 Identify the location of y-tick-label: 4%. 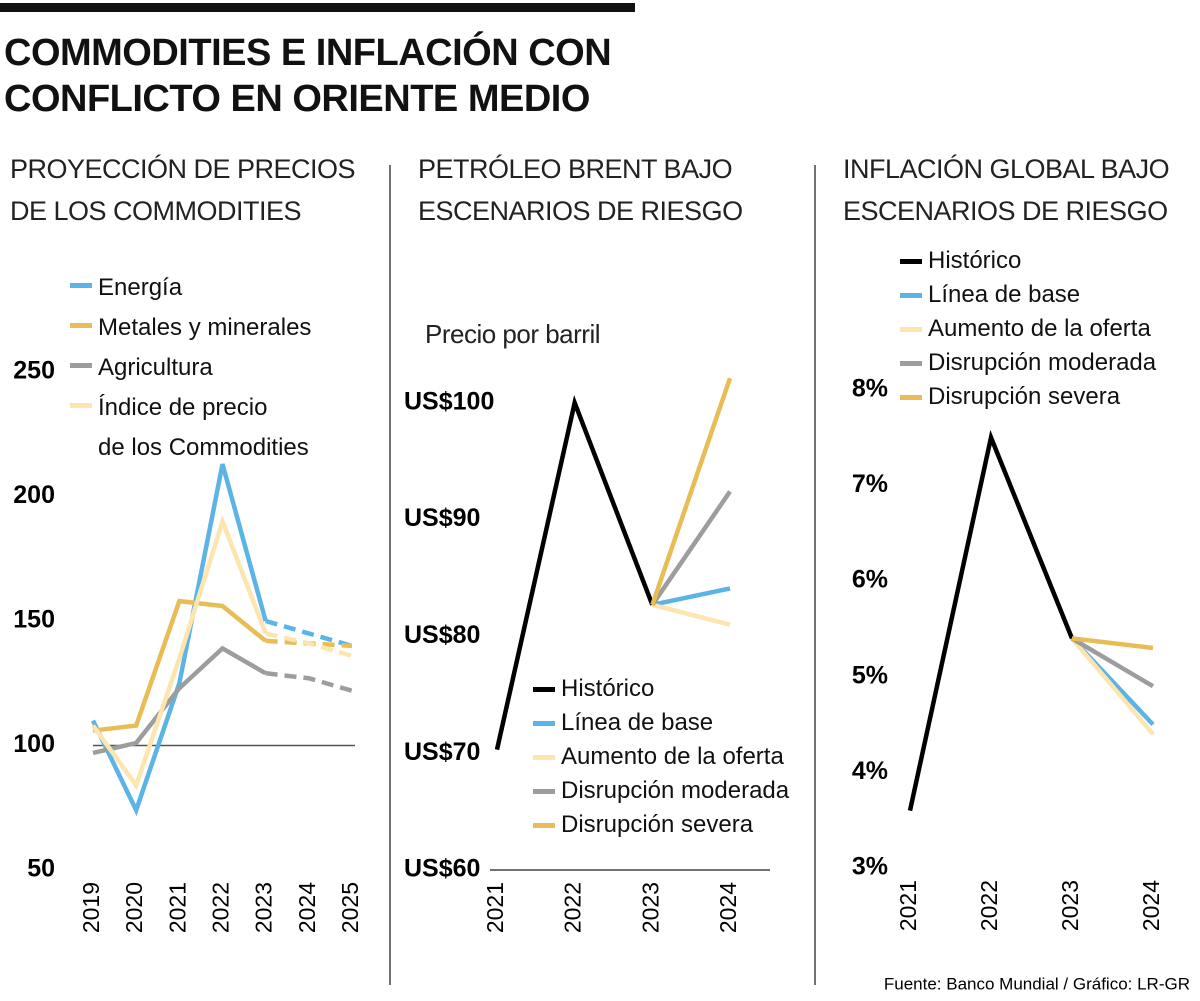
(870, 771).